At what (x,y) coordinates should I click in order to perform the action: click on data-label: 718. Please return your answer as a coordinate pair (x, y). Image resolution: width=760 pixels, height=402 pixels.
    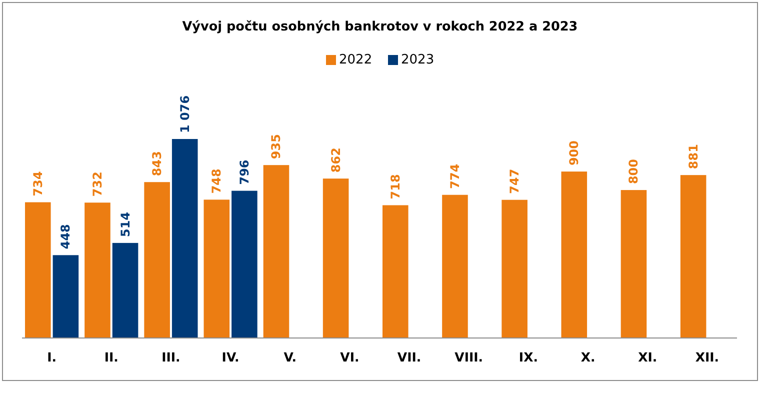
    Looking at the image, I should click on (395, 187).